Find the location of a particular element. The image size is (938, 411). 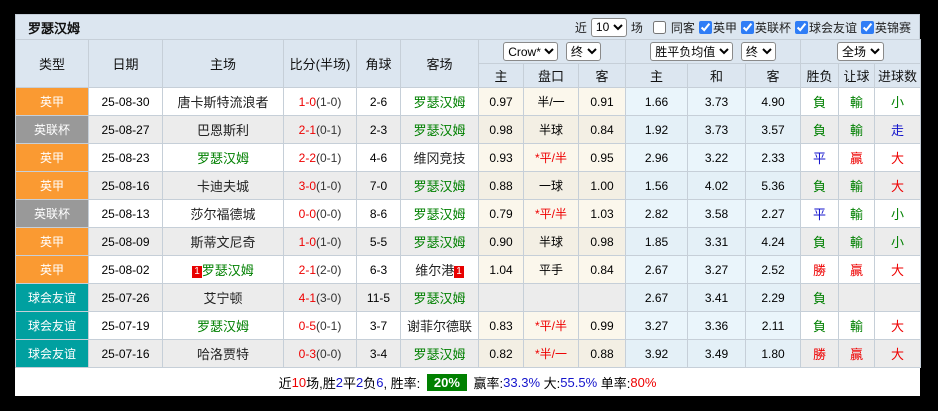

final-odds-select-1: 终 is located at coordinates (583, 51).